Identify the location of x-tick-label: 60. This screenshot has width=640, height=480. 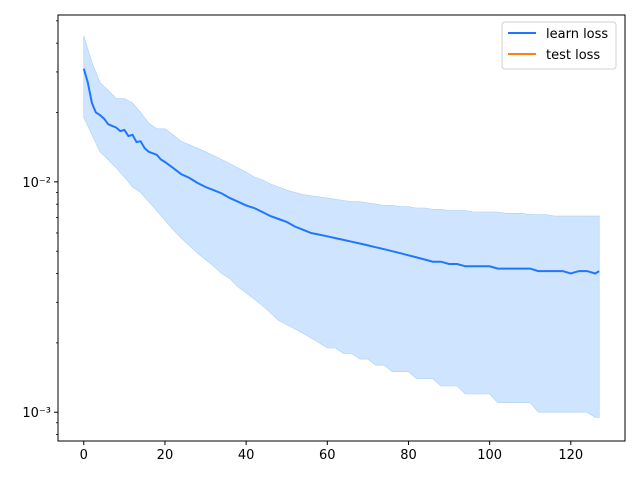
(327, 455).